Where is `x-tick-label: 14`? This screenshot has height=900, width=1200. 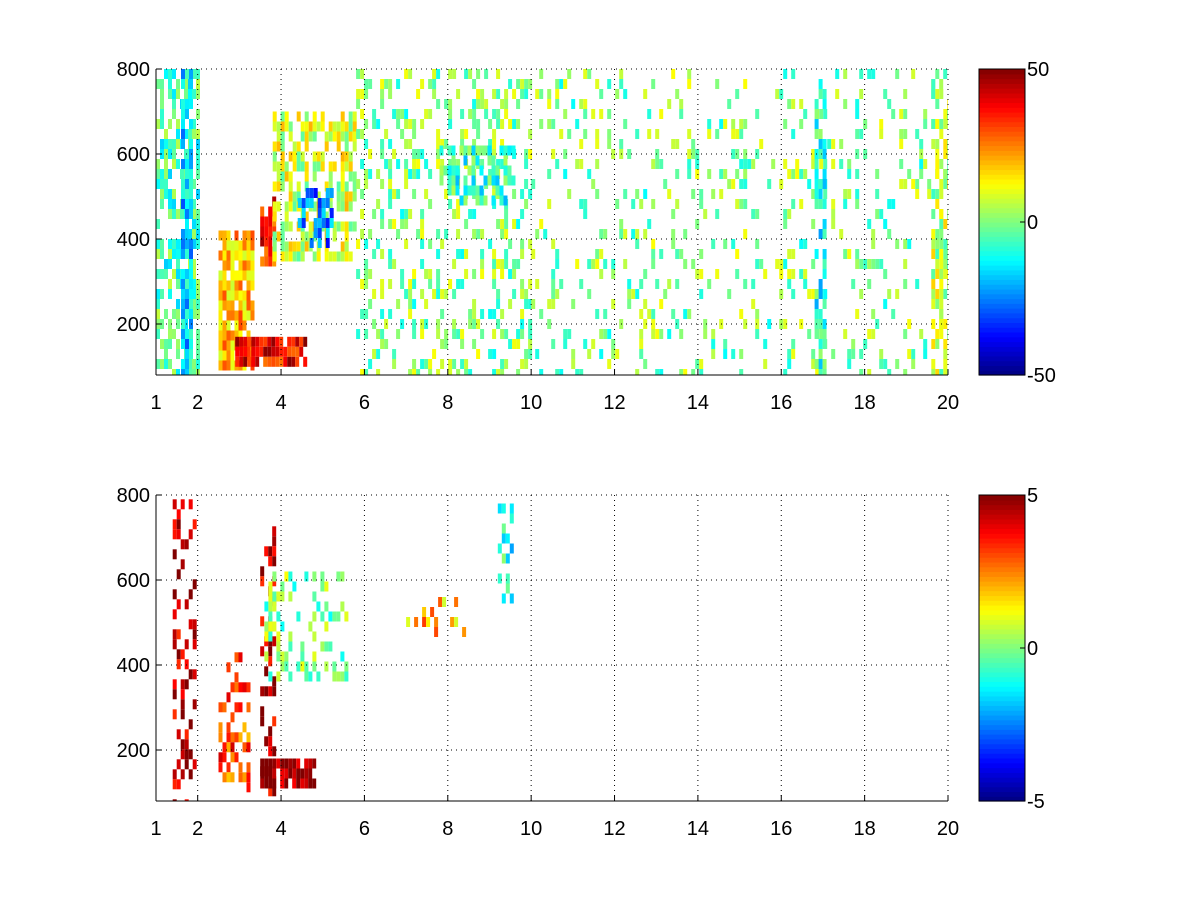 x-tick-label: 14 is located at coordinates (698, 829).